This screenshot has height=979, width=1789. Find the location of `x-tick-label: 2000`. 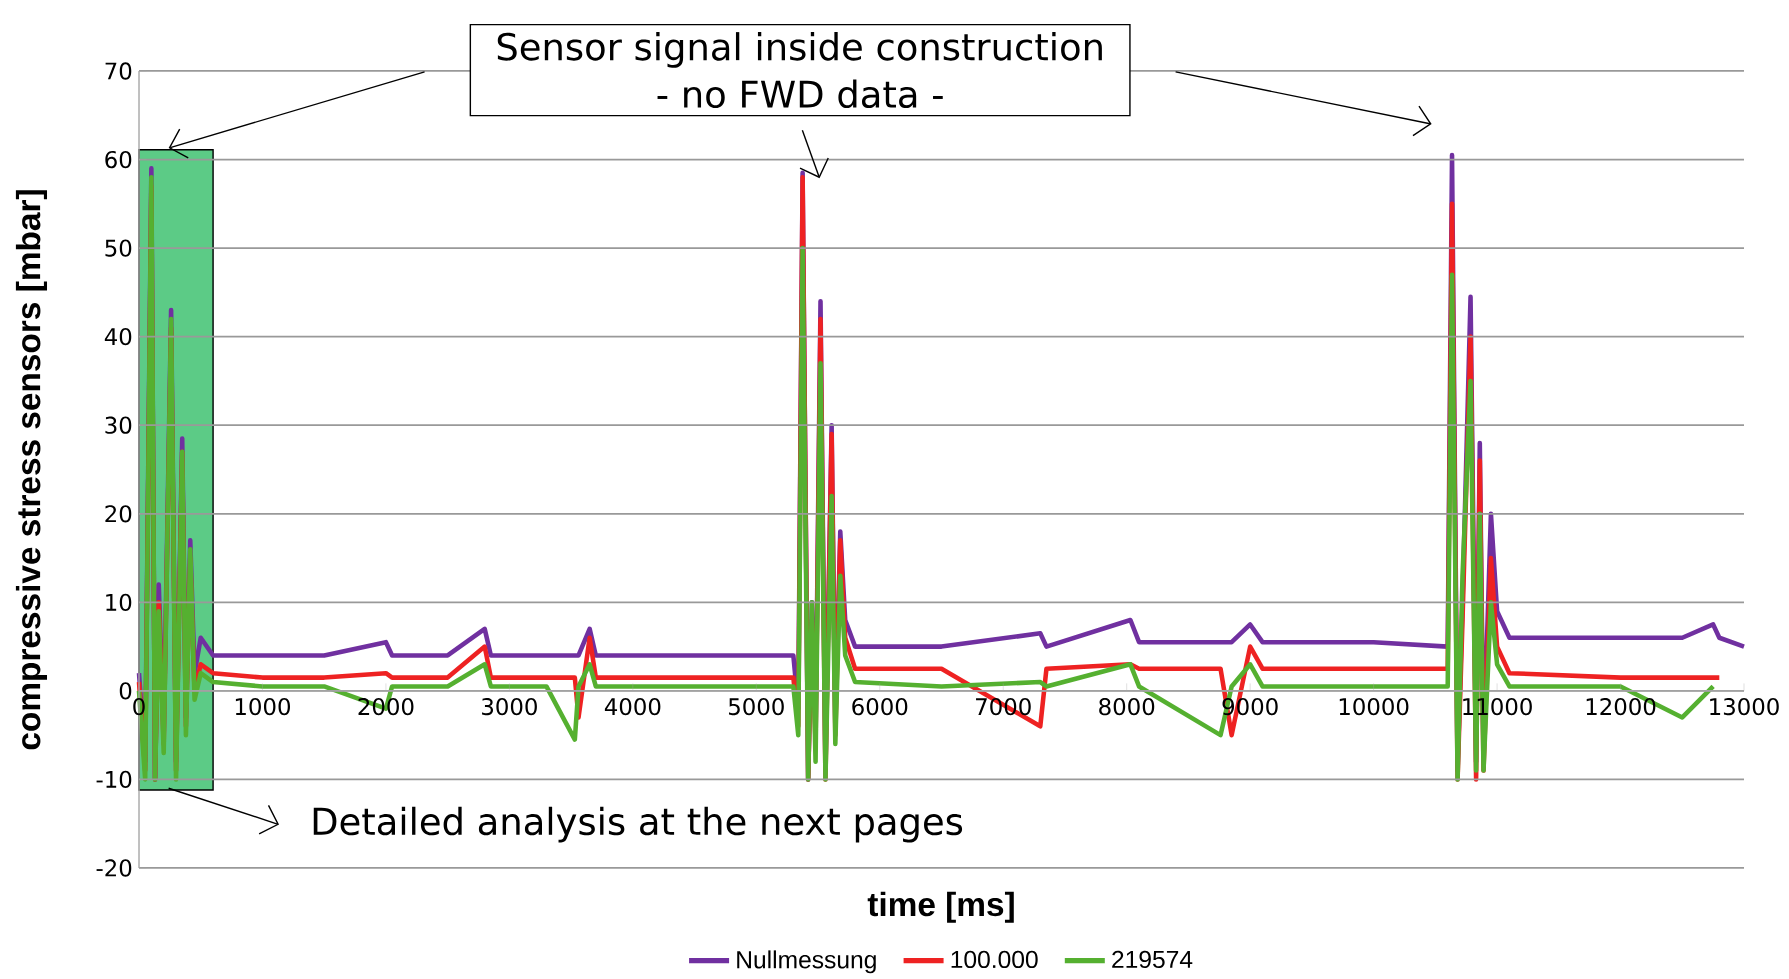

x-tick-label: 2000 is located at coordinates (386, 706).